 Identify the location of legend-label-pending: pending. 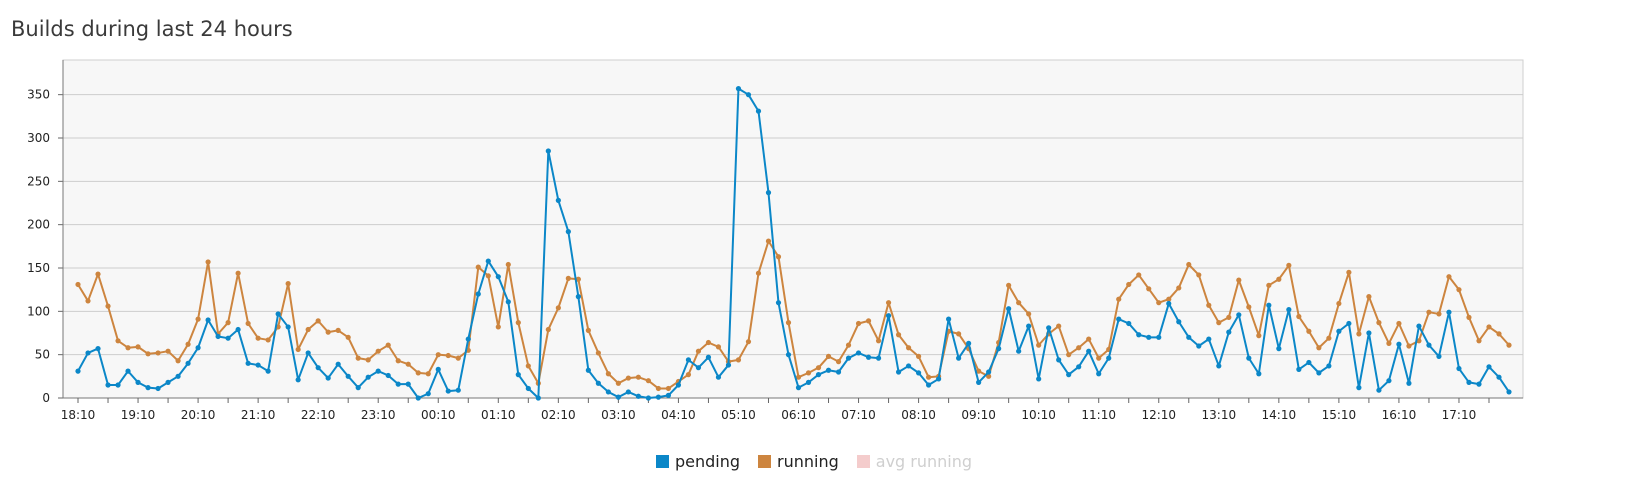
(707, 461).